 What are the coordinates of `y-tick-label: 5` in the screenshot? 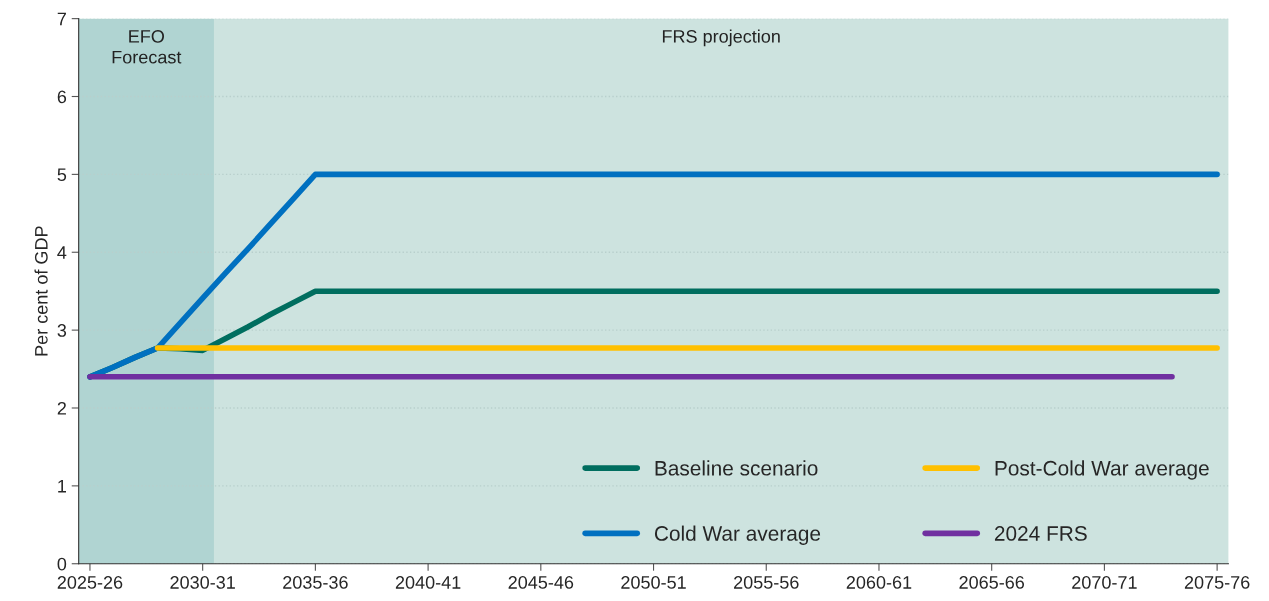 It's located at (62, 175).